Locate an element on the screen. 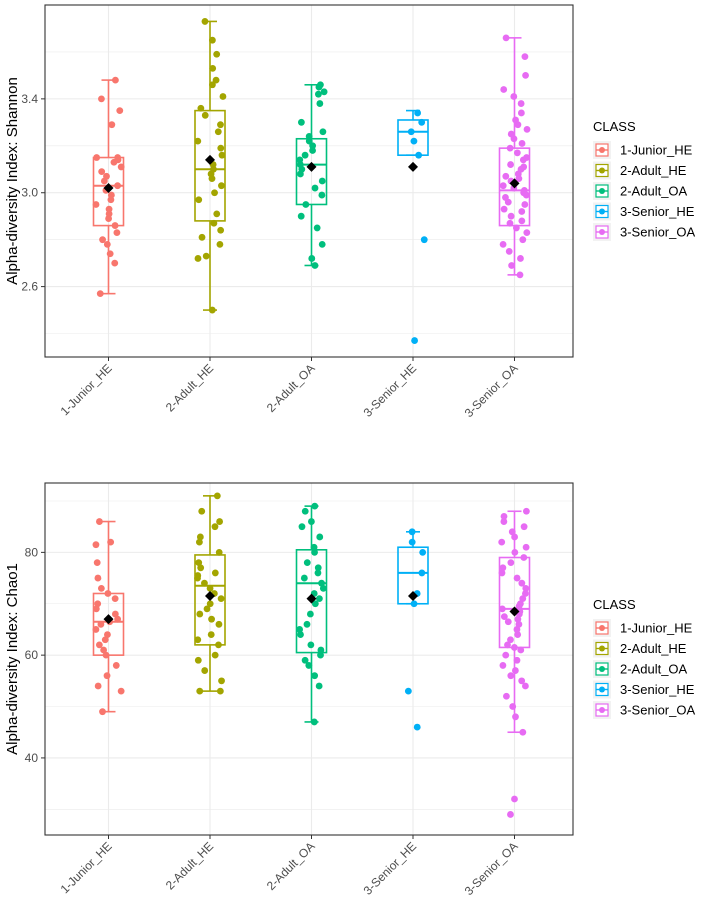  y-tick-label: 60 is located at coordinates (32, 655).